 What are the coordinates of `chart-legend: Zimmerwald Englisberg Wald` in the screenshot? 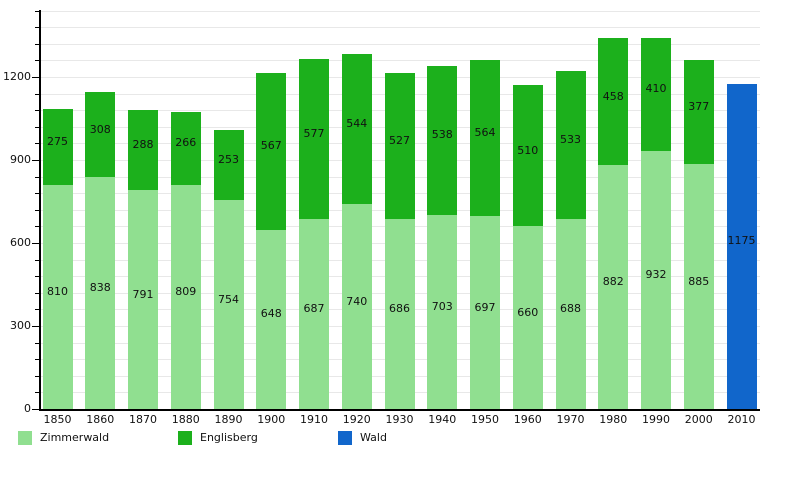 It's located at (397, 438).